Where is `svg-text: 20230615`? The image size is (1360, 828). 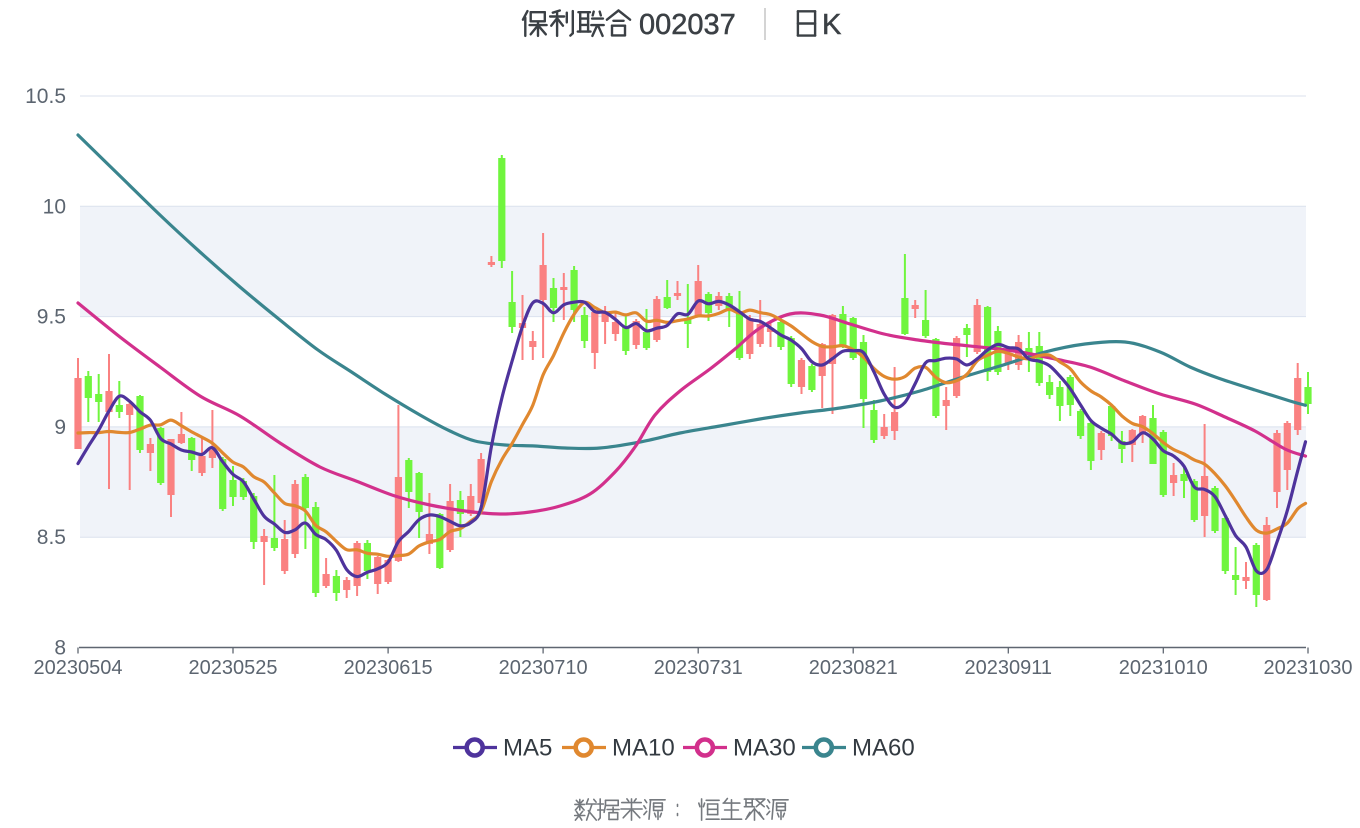
svg-text: 20230615 is located at coordinates (388, 668).